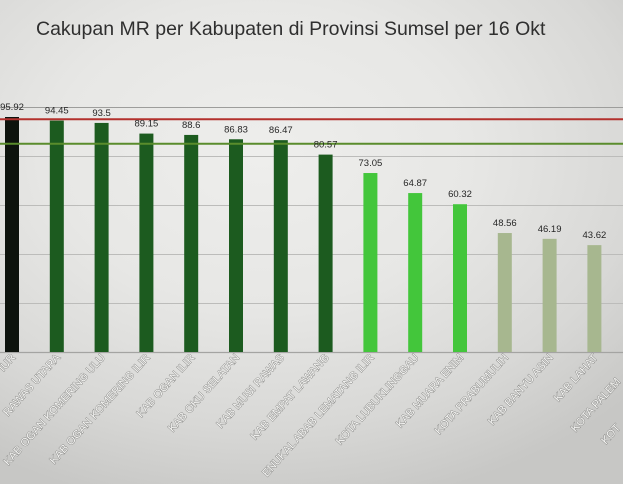 The image size is (623, 484). What do you see at coordinates (378, 400) in the screenshot?
I see `category-label-kota-lubuklinggau: KOTA LUBUKLINGGAU` at bounding box center [378, 400].